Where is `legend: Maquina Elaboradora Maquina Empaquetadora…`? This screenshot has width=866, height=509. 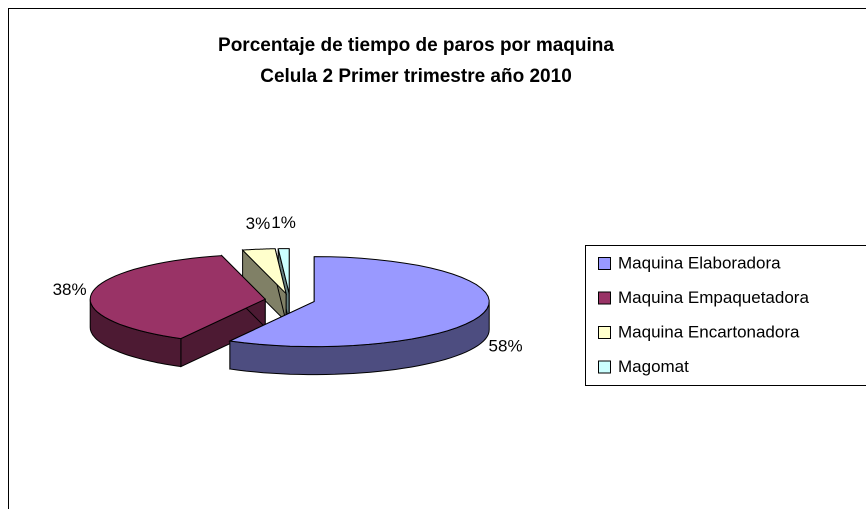 legend: Maquina Elaboradora Maquina Empaquetadora… is located at coordinates (703, 314).